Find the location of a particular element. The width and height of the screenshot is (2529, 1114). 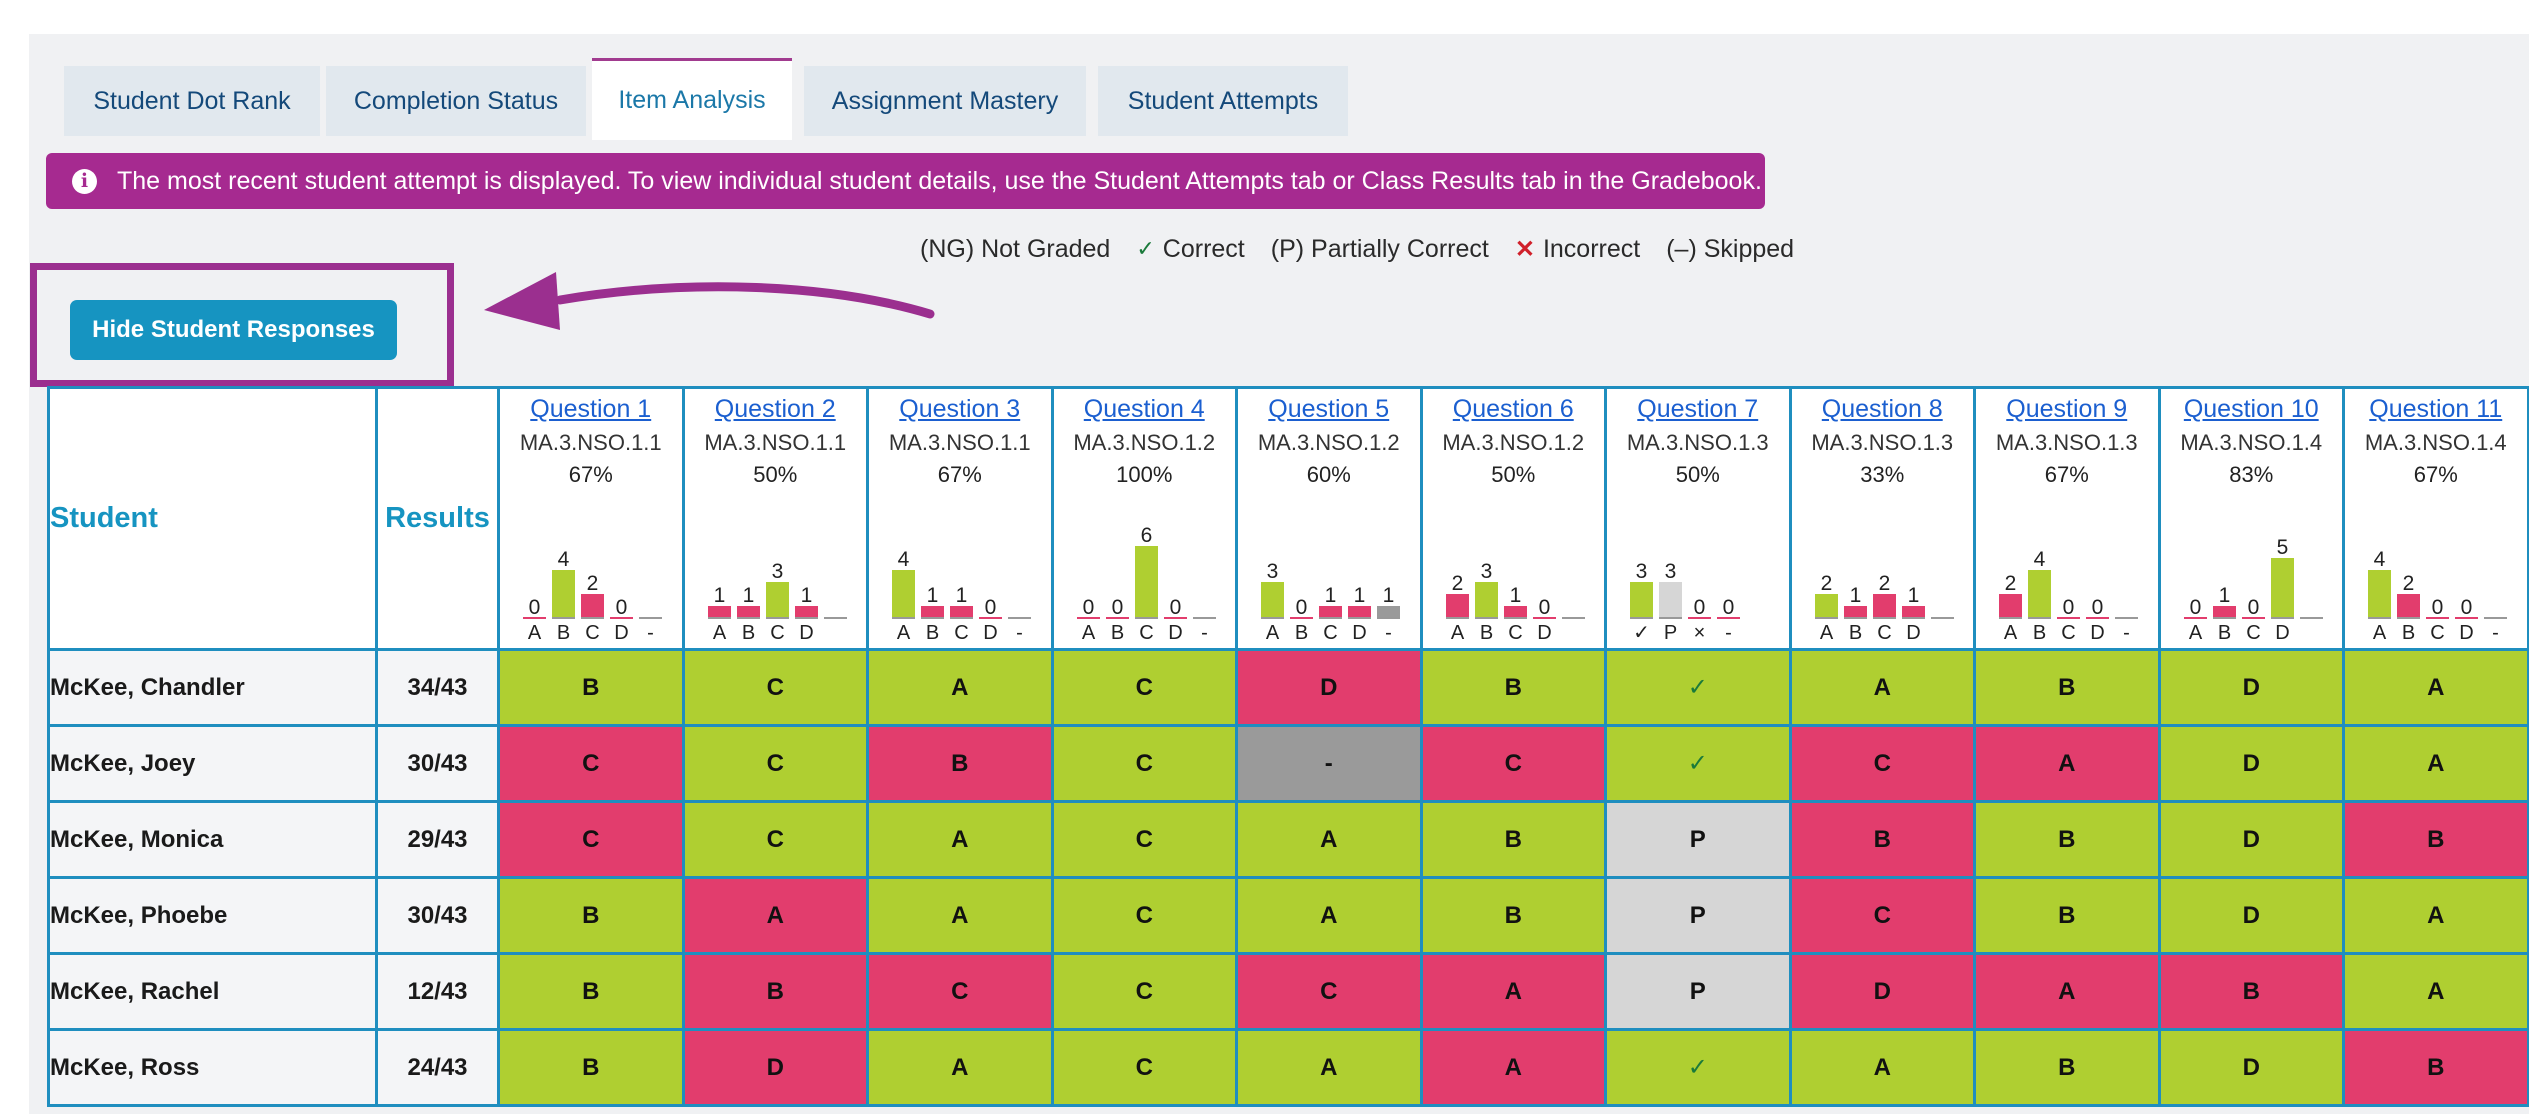

question-link: Question 9 is located at coordinates (2067, 409).